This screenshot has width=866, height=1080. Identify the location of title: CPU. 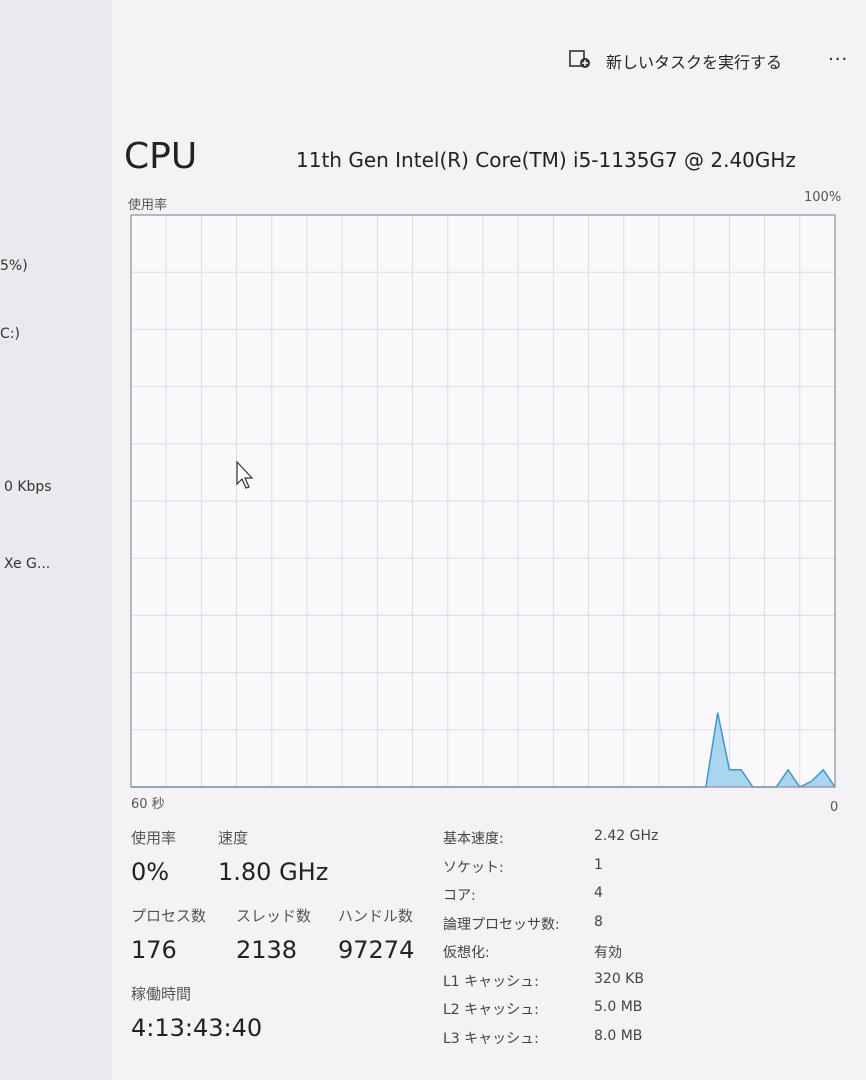
(161, 156).